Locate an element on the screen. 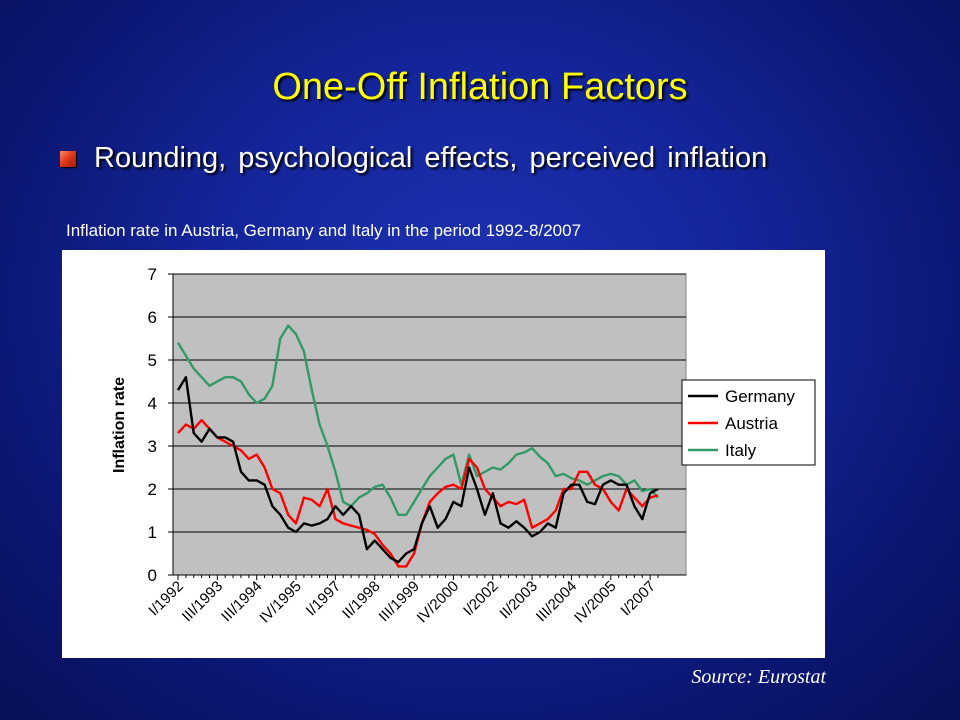  y-tick-label: 2 is located at coordinates (152, 489).